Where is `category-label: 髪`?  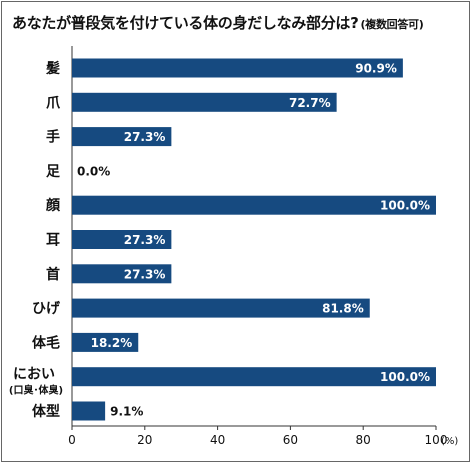
category-label: 髪 is located at coordinates (52, 68).